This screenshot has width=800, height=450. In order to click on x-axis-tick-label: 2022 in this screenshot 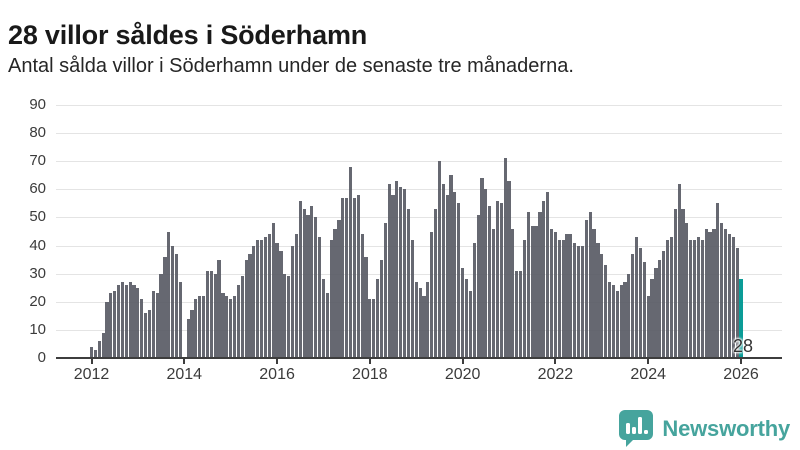, I will do `click(555, 374)`.